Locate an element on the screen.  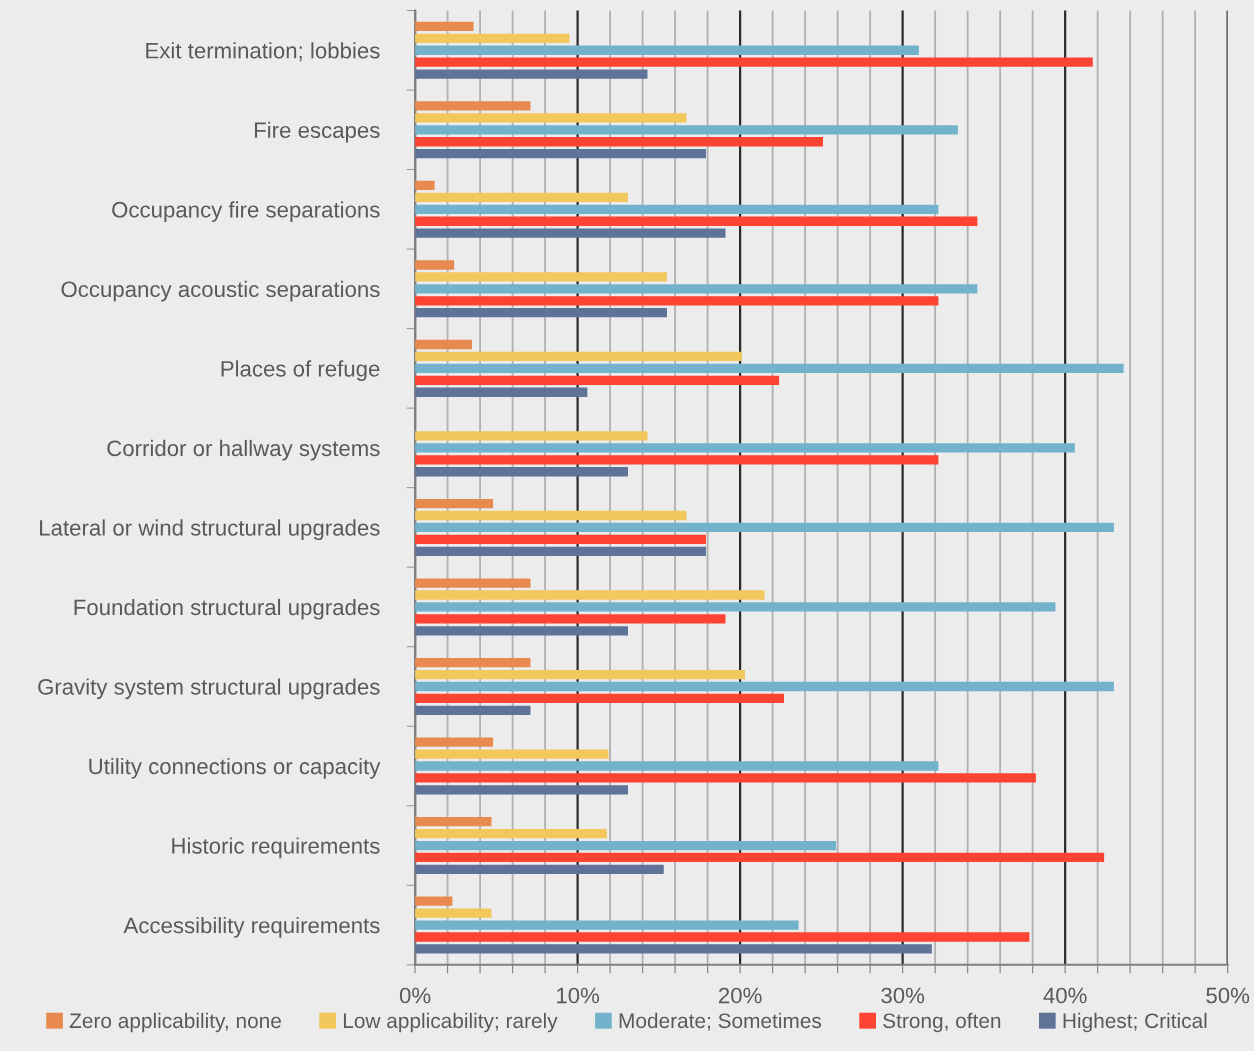
y-tick-label: Accessibility requirements is located at coordinates (251, 927).